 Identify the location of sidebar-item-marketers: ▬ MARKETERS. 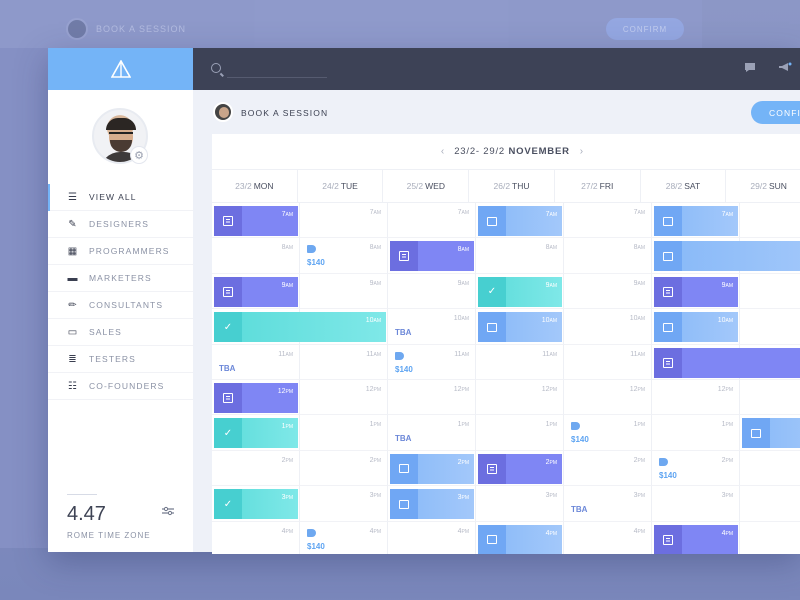
(120, 278).